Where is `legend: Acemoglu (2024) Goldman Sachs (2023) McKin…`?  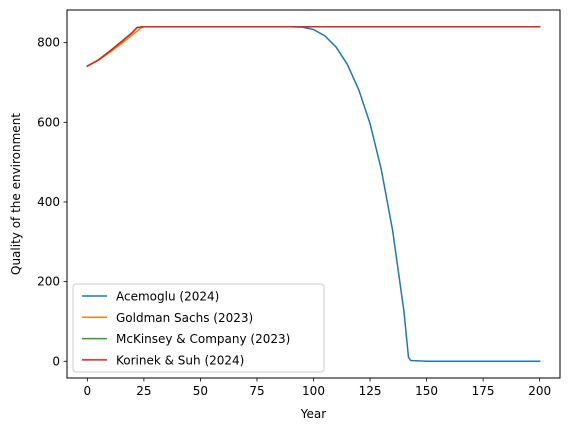
legend: Acemoglu (2024) Goldman Sachs (2023) McKin… is located at coordinates (198, 328).